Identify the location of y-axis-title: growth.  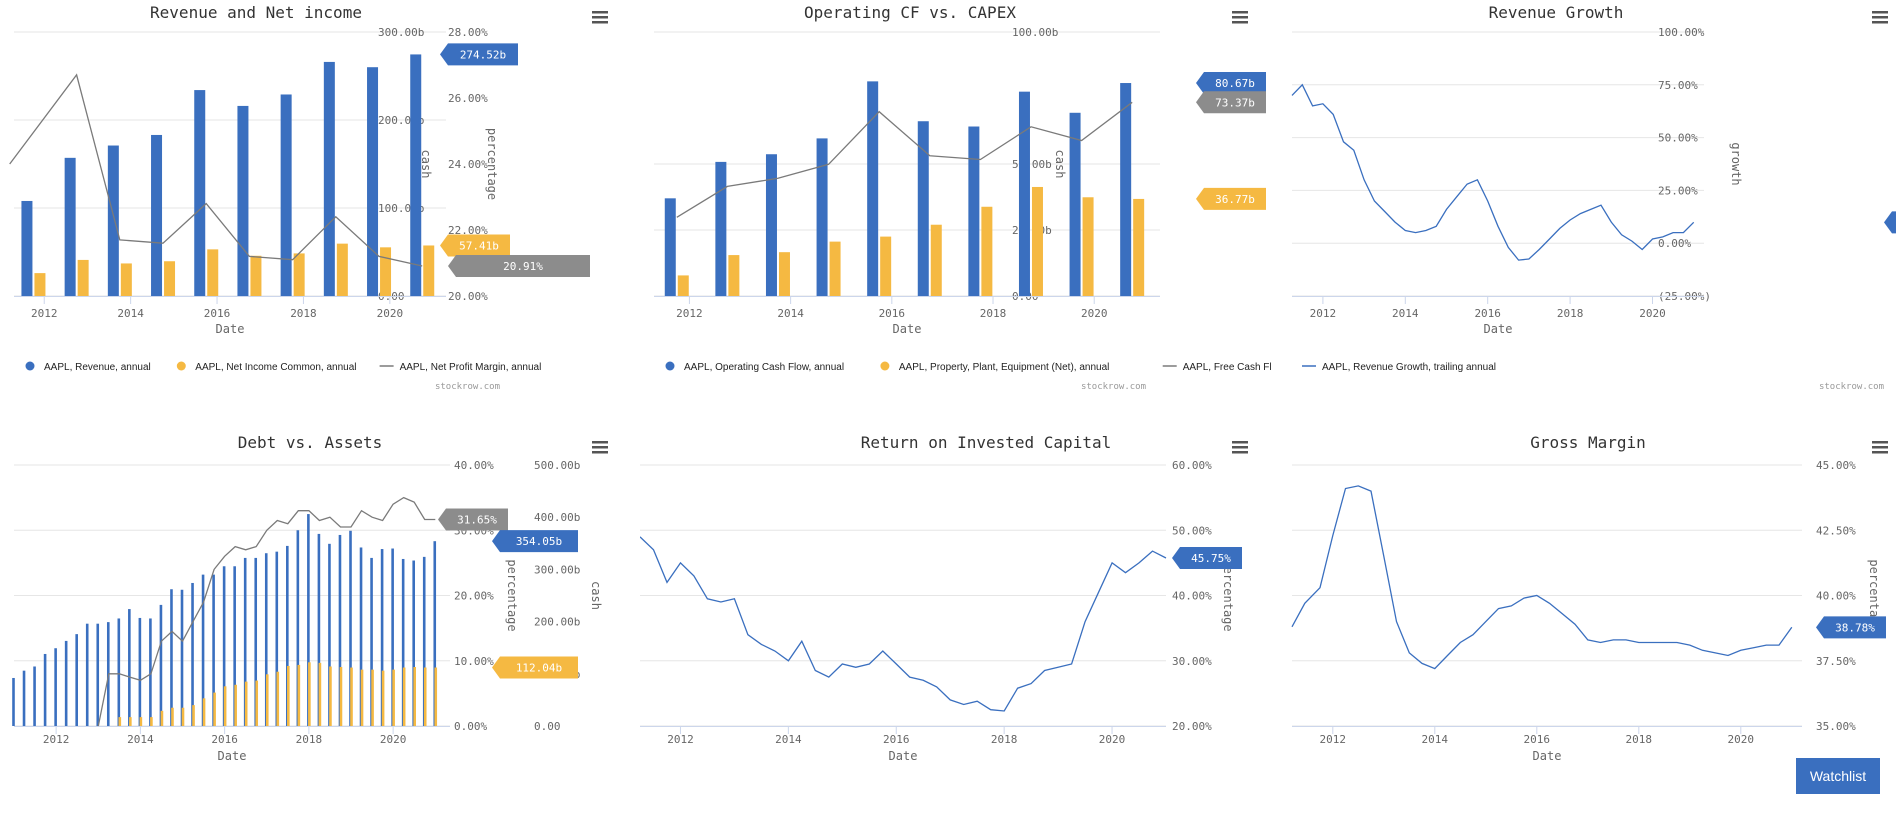
(1736, 163).